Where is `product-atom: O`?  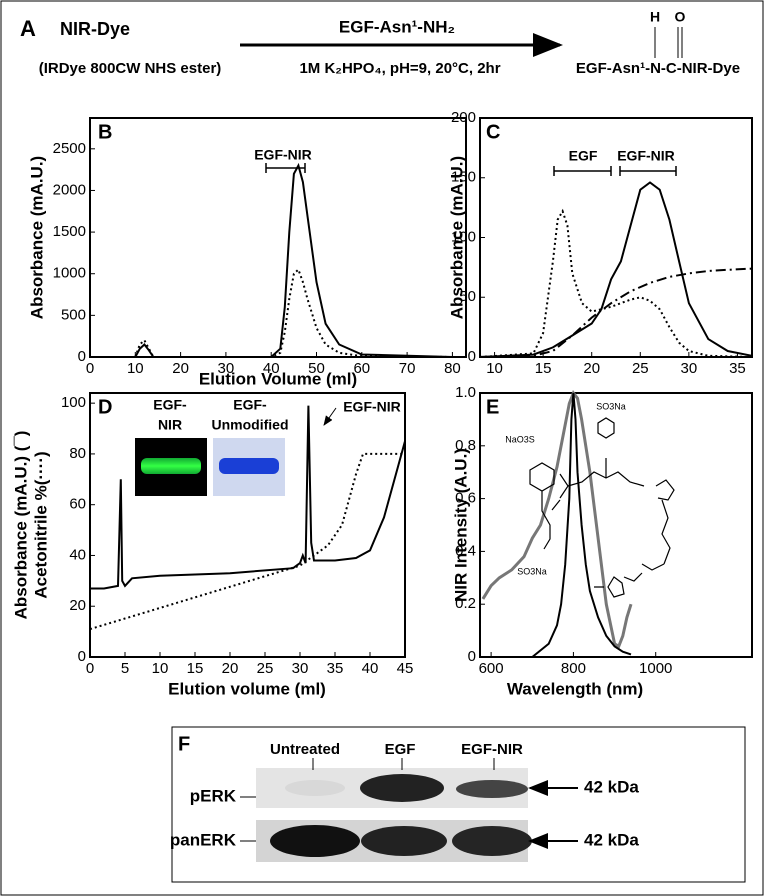 product-atom: O is located at coordinates (680, 17).